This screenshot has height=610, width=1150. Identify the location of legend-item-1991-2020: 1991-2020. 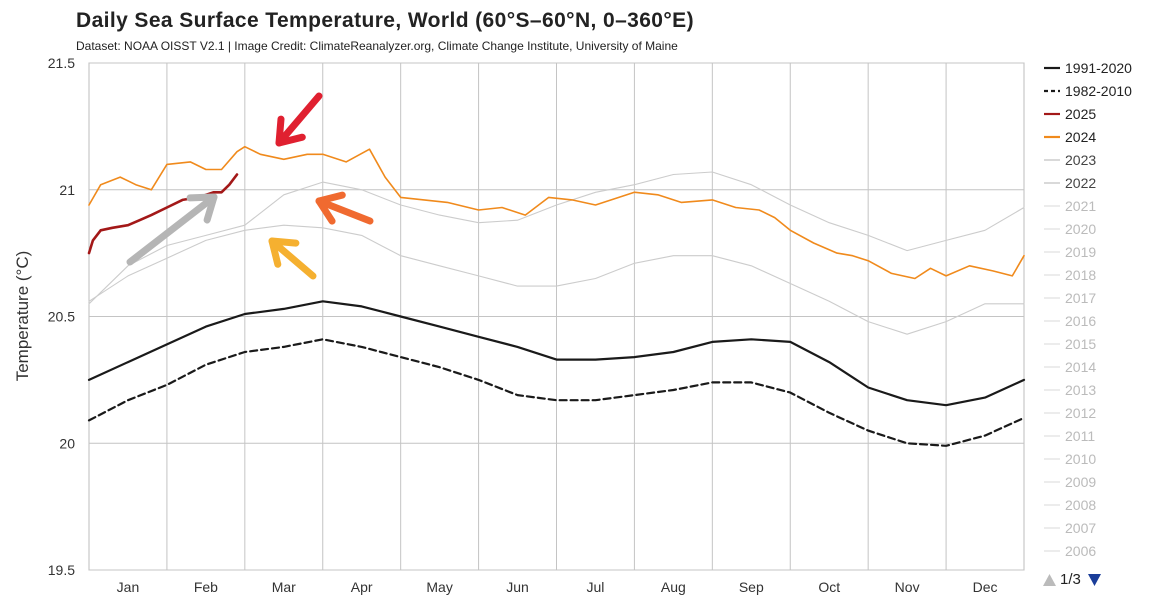
(1088, 68).